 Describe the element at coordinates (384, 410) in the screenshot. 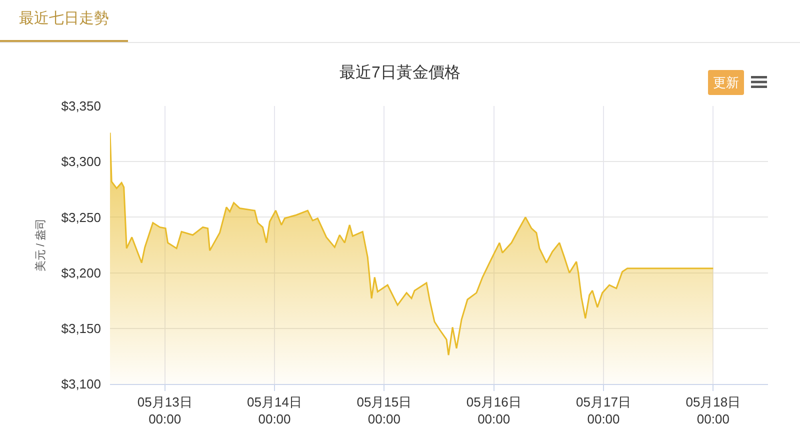

I see `x-tick-label: 05月15日 00:00` at that location.